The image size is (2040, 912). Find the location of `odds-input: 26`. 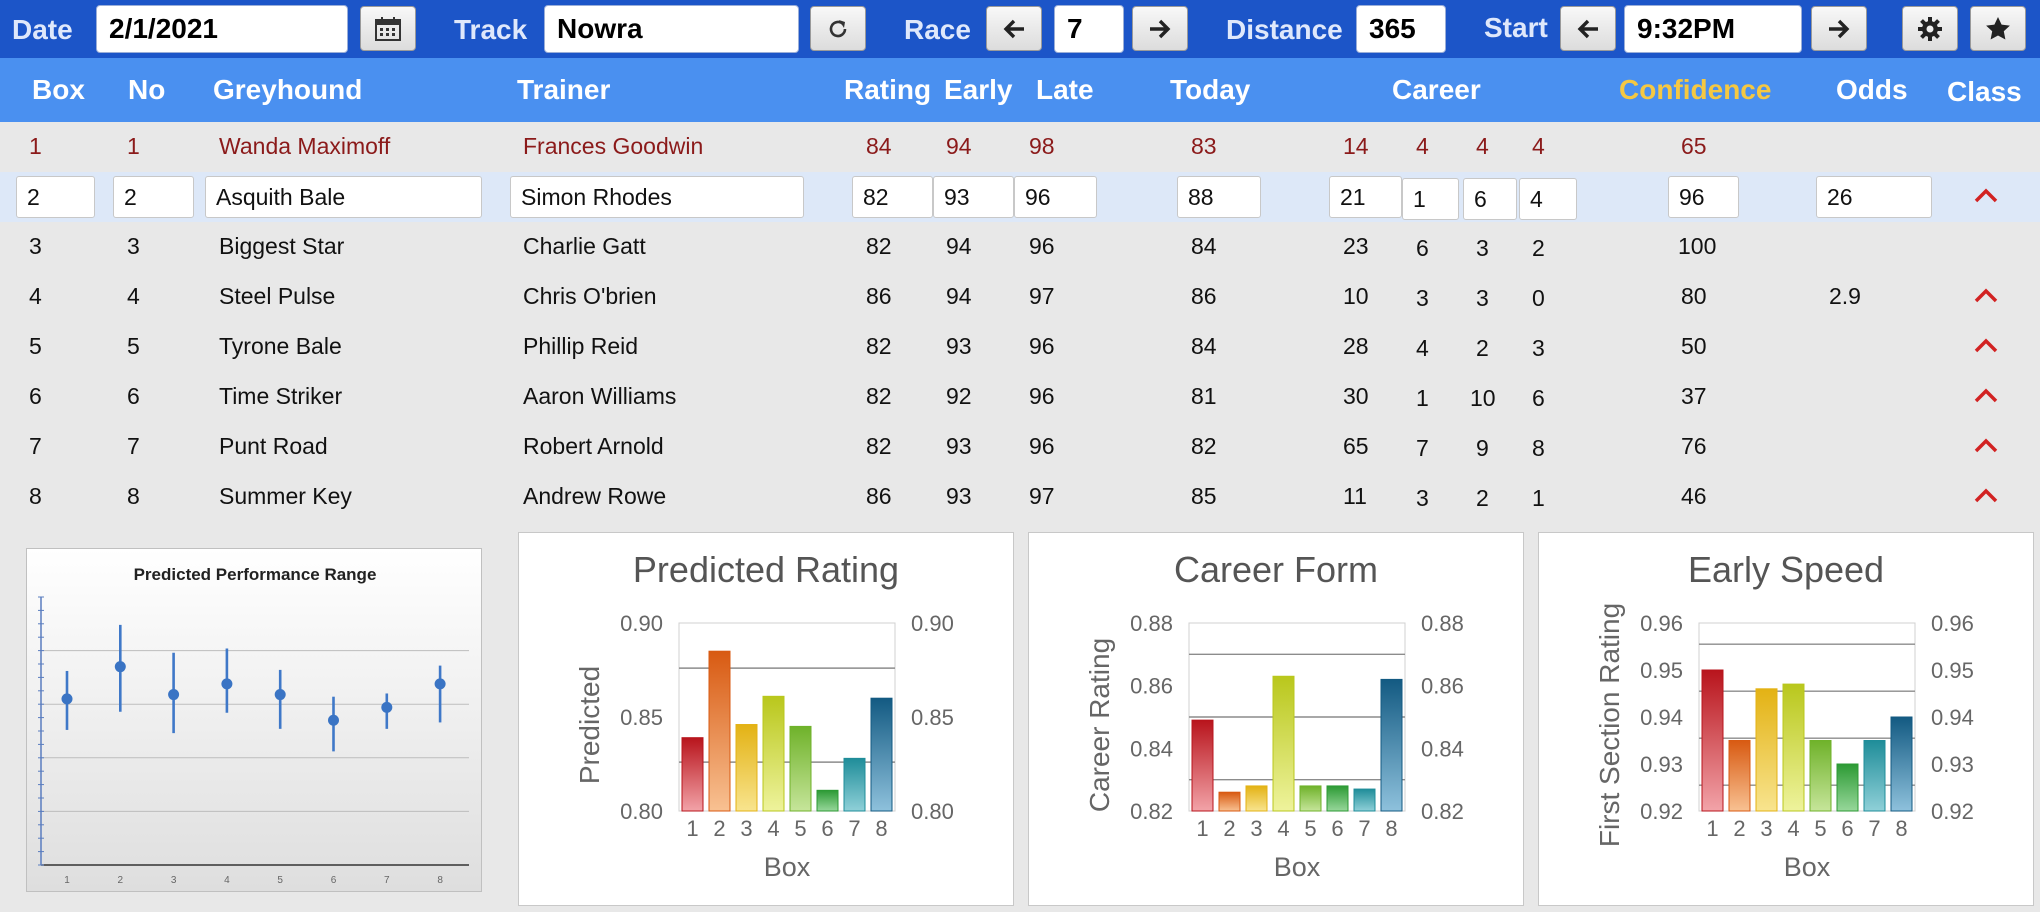

odds-input: 26 is located at coordinates (1874, 197).